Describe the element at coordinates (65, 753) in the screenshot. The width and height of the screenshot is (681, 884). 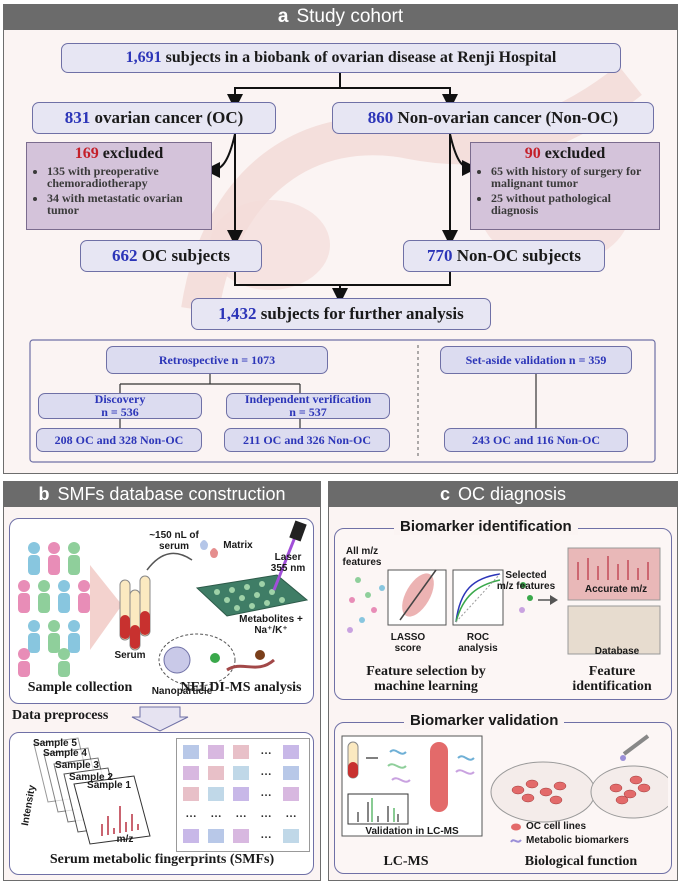
I see `sample-4-label: Sample 4` at that location.